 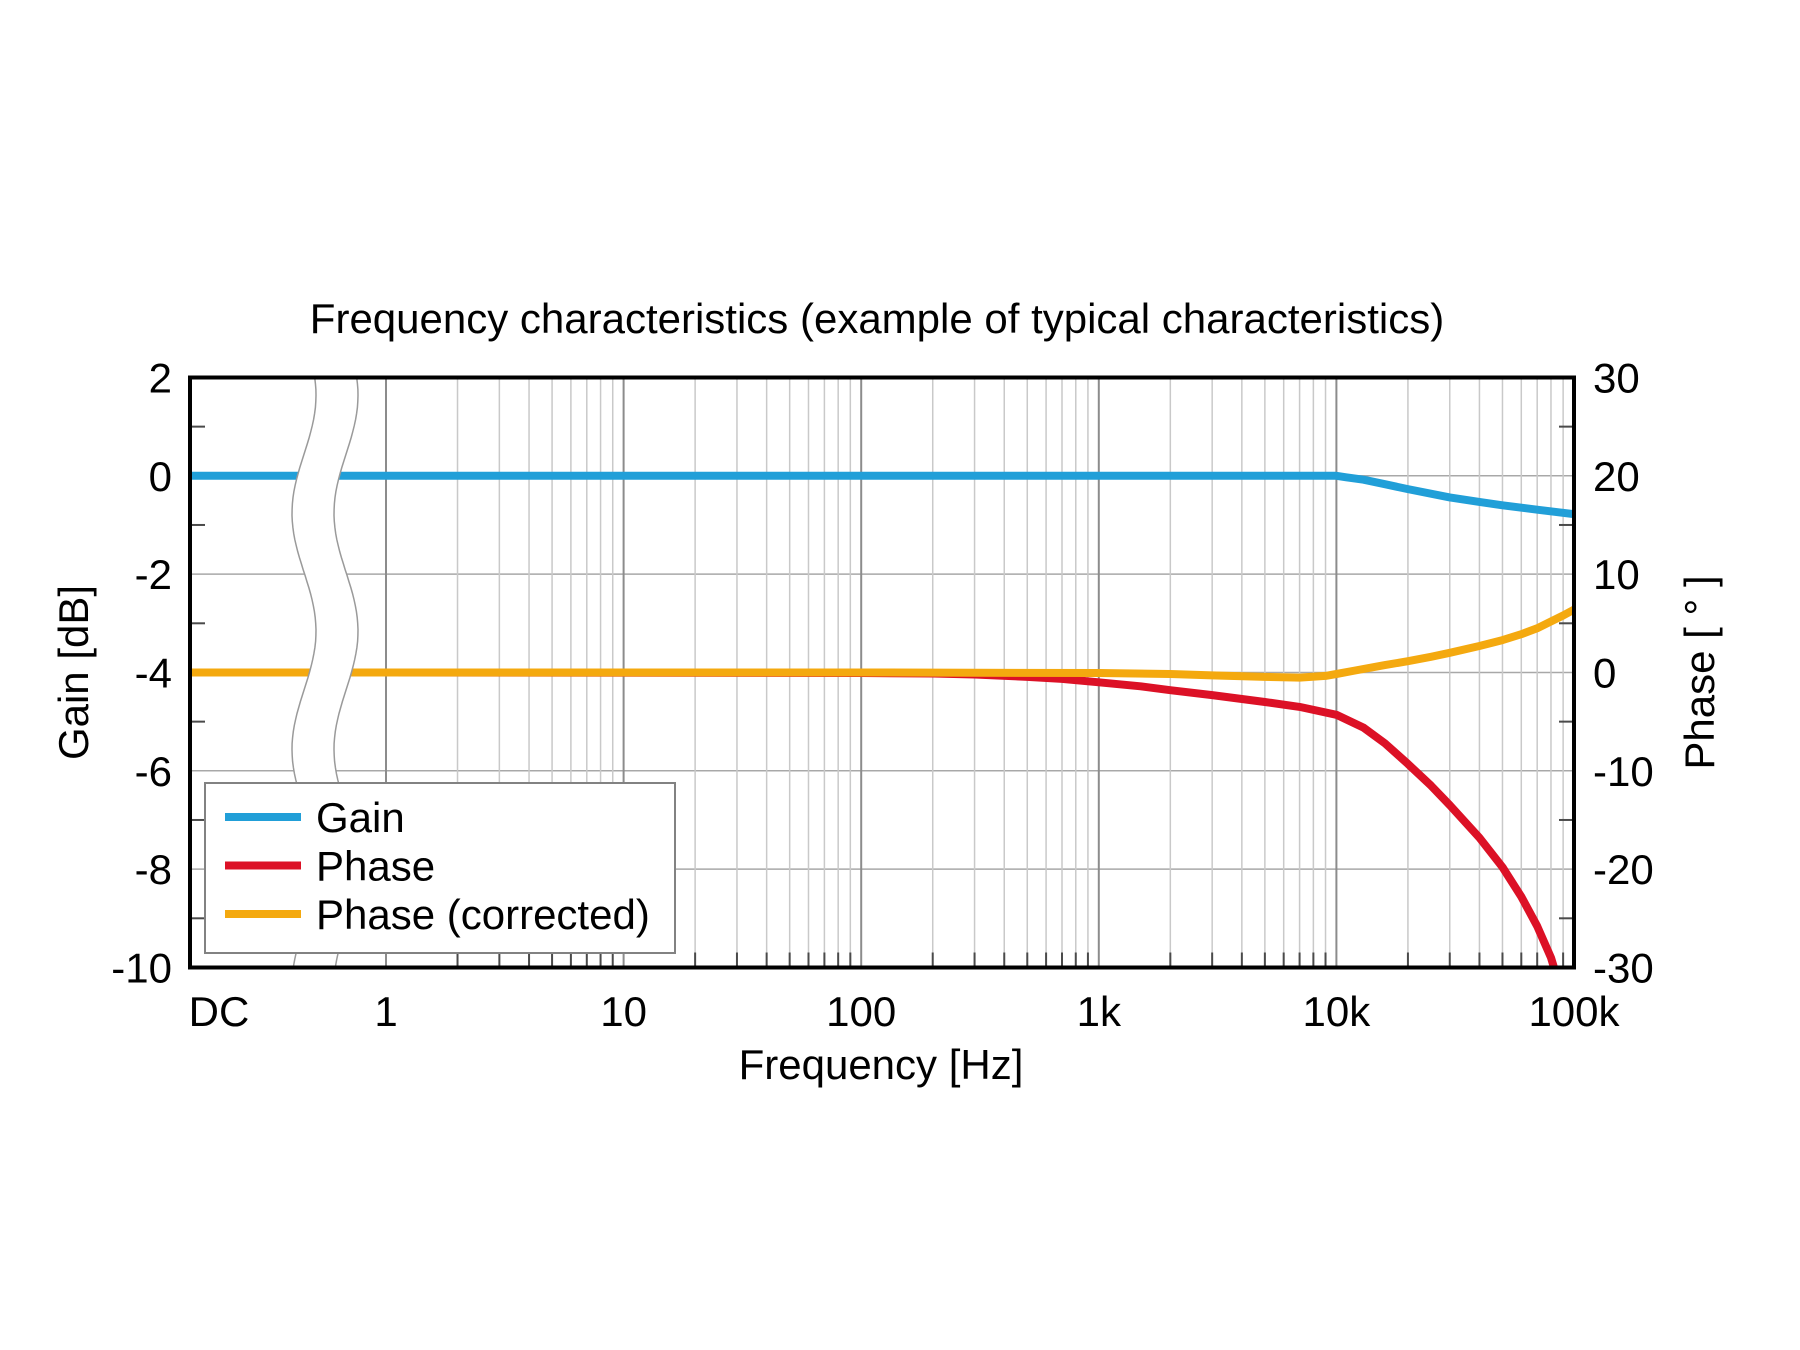 I want to click on x-axis-label: Frequency [Hz], so click(x=881, y=1064).